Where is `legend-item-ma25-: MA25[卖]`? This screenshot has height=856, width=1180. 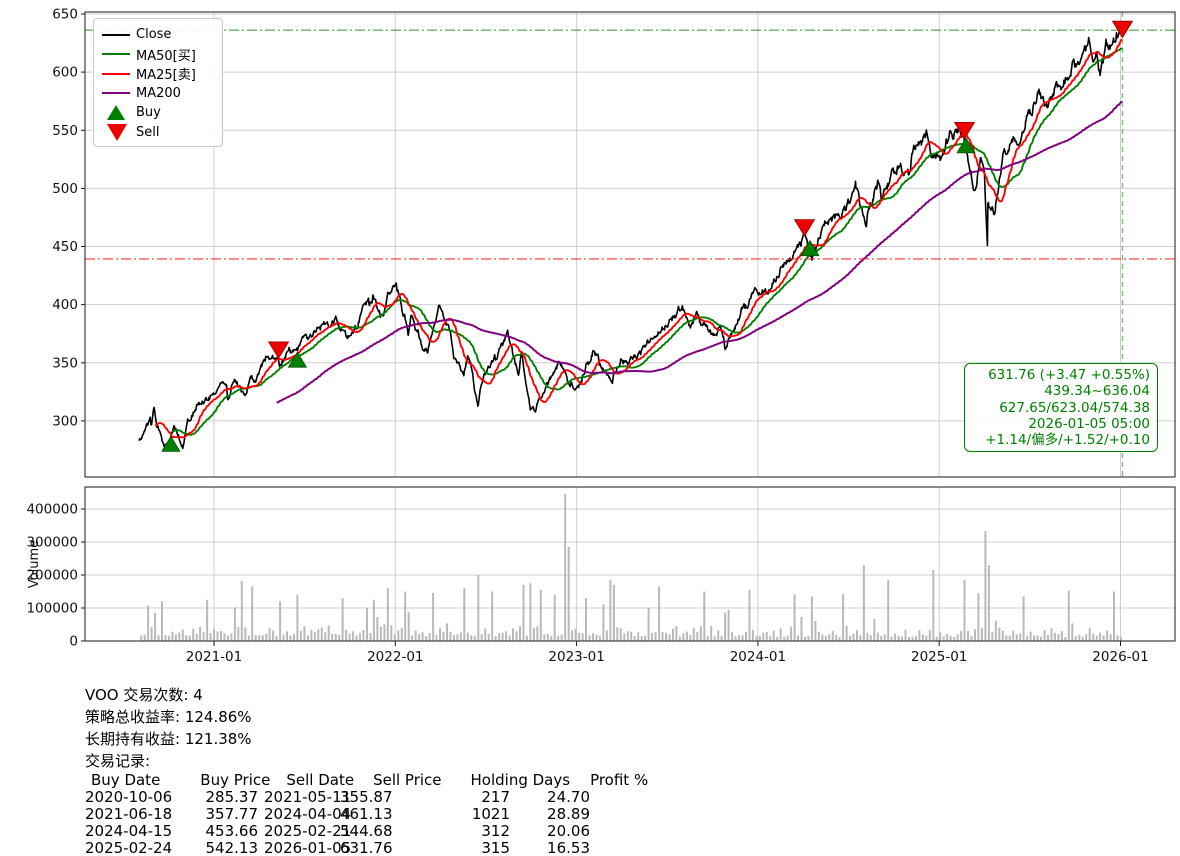 legend-item-ma25-: MA25[卖] is located at coordinates (158, 74).